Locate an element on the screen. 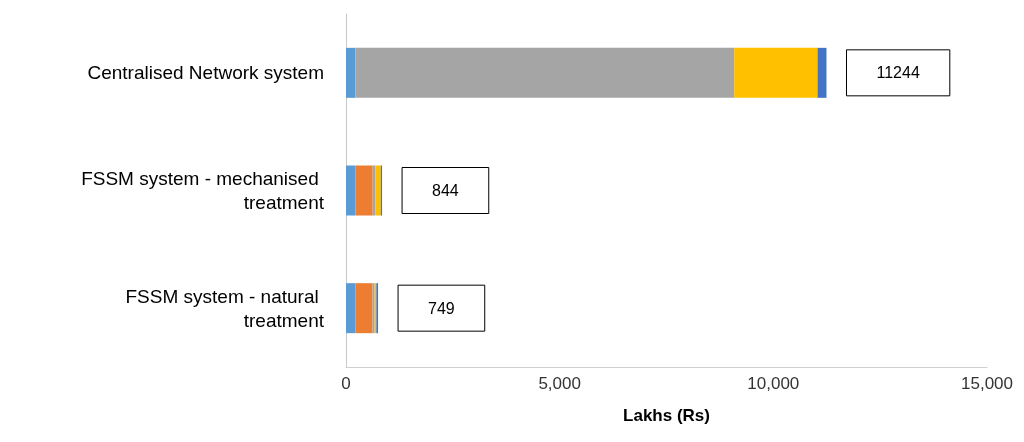 This screenshot has height=442, width=1024. x-tick-label: 15,000 is located at coordinates (987, 383).